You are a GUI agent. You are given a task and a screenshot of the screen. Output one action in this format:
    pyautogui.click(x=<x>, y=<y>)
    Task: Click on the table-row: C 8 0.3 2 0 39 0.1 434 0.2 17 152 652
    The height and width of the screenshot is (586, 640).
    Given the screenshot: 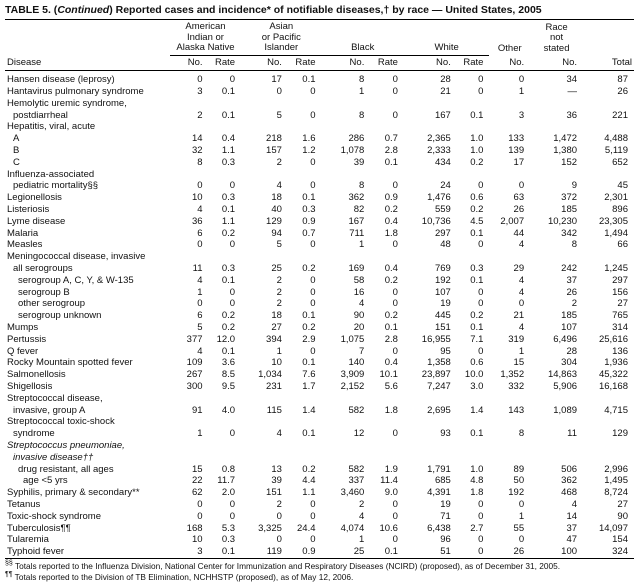 What is the action you would take?
    pyautogui.click(x=319, y=163)
    